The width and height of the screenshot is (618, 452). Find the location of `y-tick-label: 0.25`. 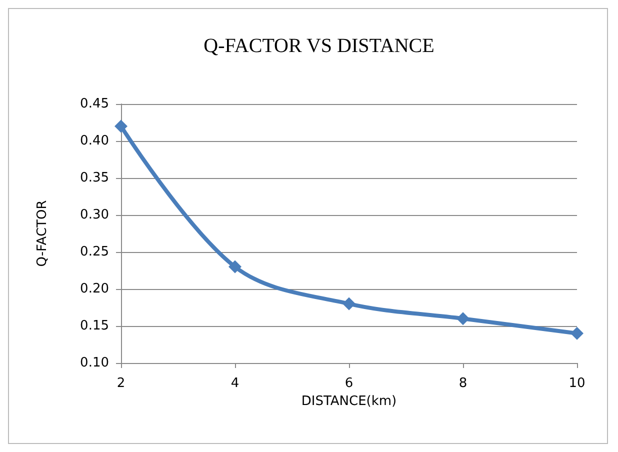

y-tick-label: 0.25 is located at coordinates (94, 252).